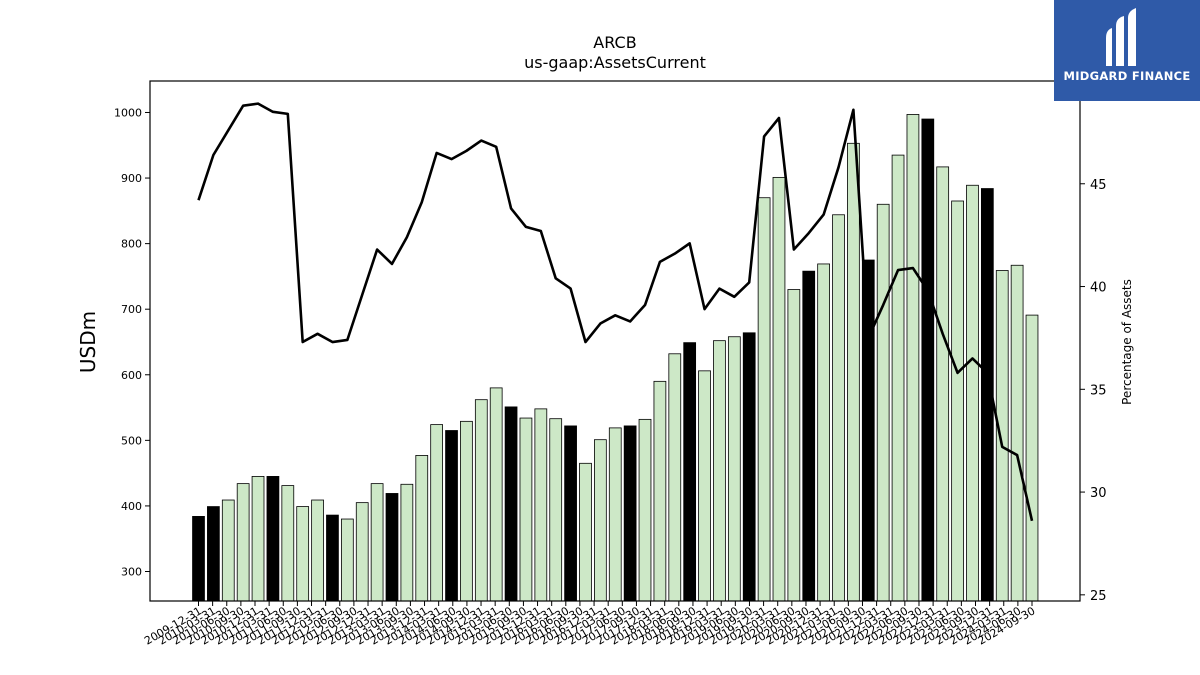 Image resolution: width=1200 pixels, height=675 pixels. Describe the element at coordinates (1127, 76) in the screenshot. I see `brand-name: MIDGARD FINANCE` at that location.